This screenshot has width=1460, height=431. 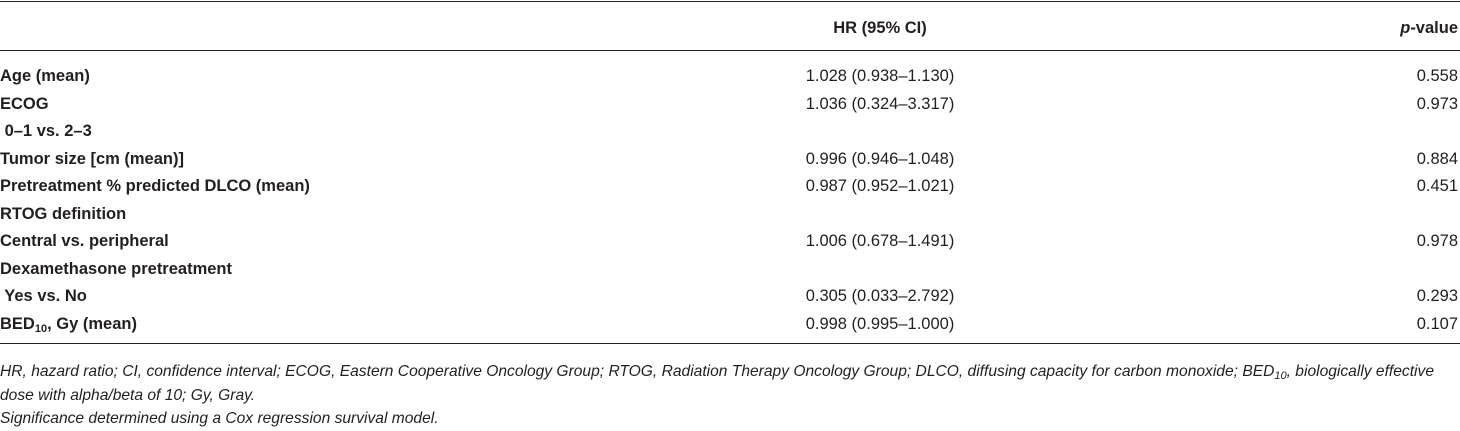 I want to click on row-label-sub: 10, so click(x=41, y=328).